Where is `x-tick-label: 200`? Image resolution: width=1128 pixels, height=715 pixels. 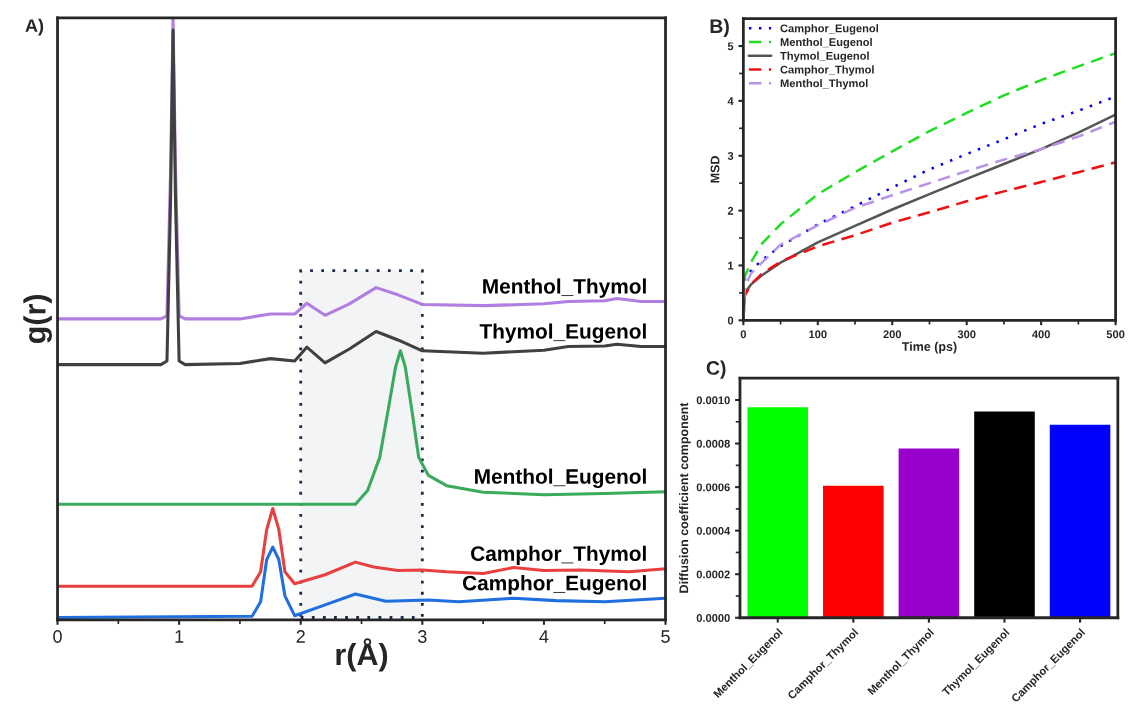 x-tick-label: 200 is located at coordinates (892, 334).